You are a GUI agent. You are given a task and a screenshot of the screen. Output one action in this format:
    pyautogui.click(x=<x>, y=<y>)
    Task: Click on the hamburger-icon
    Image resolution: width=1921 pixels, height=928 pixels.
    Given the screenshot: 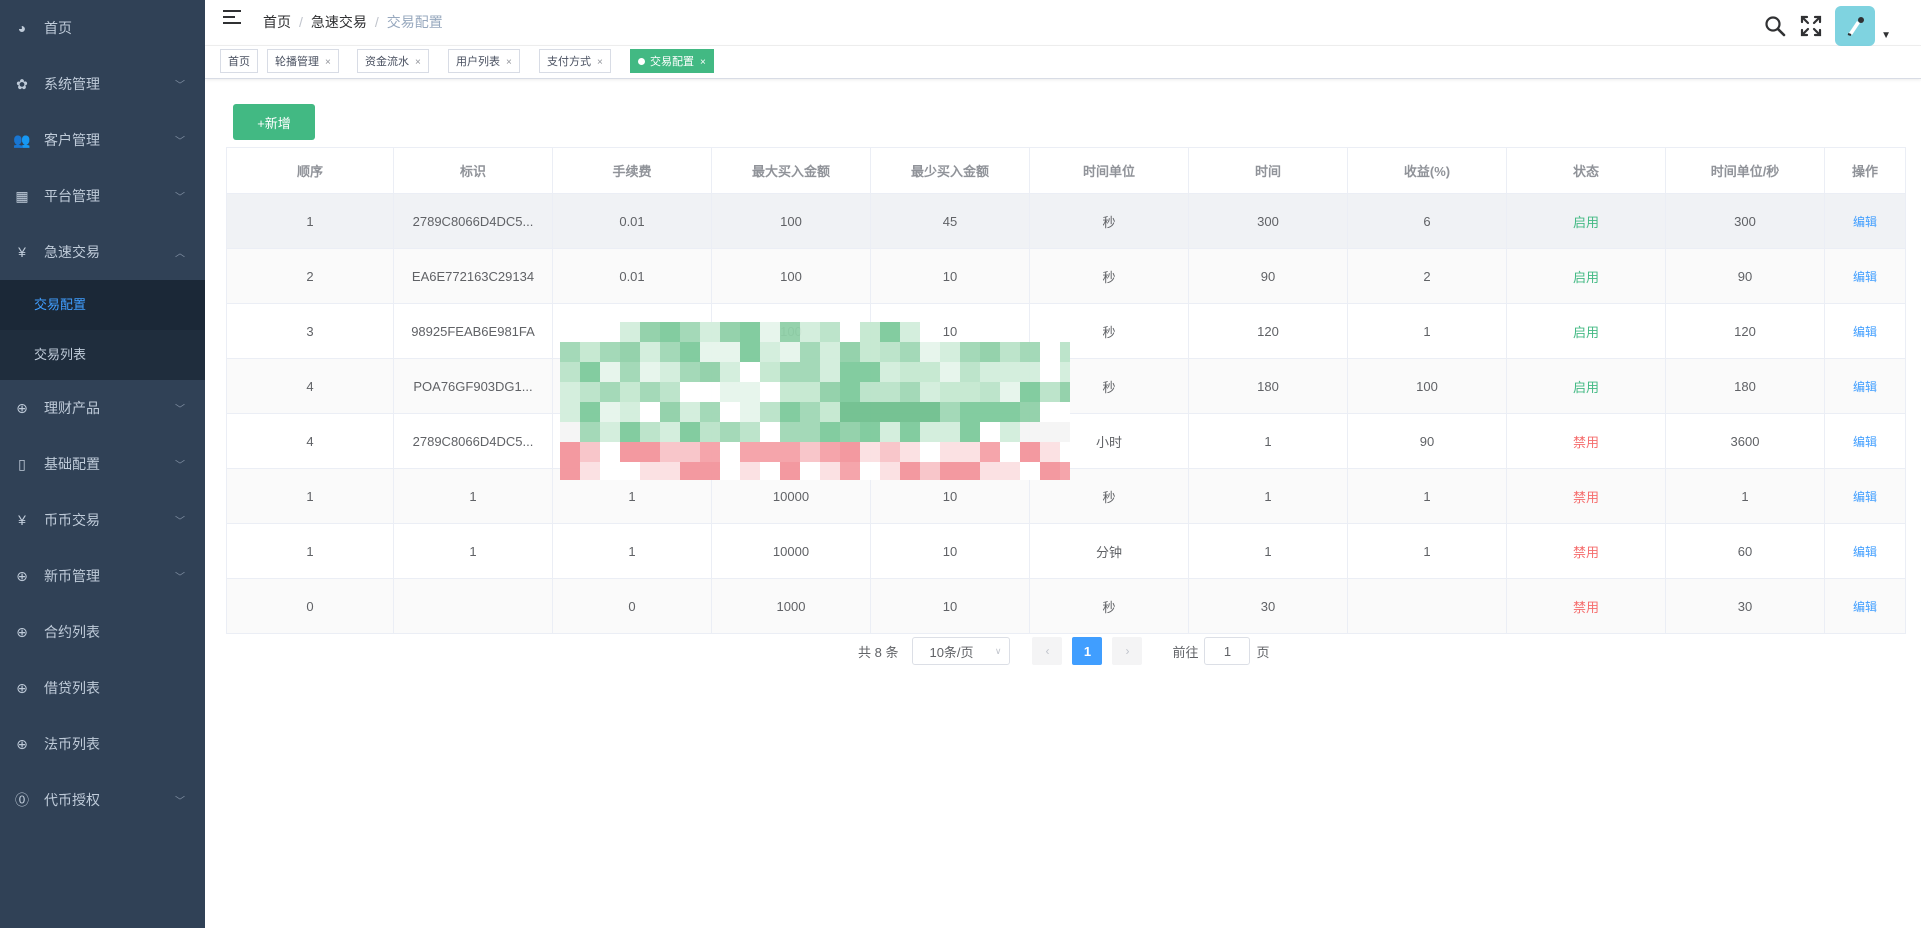 What is the action you would take?
    pyautogui.click(x=232, y=19)
    